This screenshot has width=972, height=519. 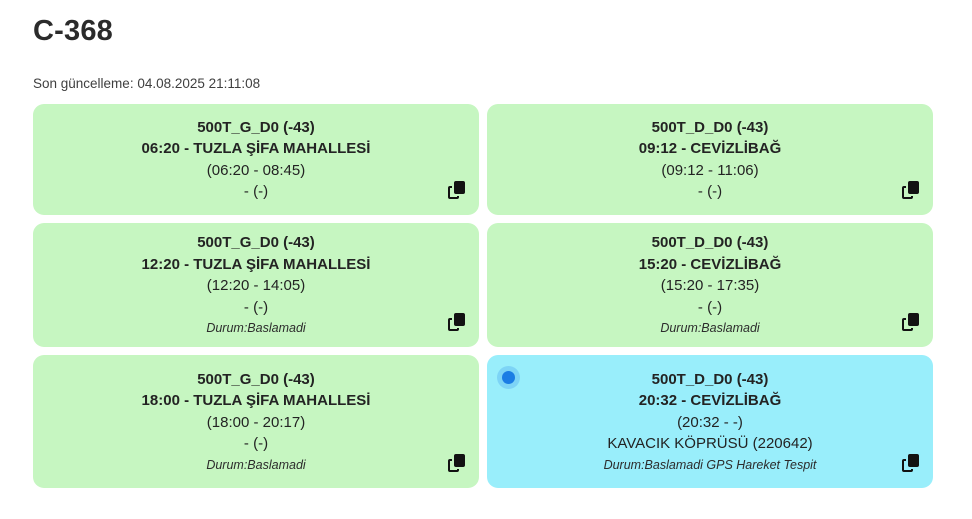 I want to click on trip-time-window: (20:32 - -), so click(x=710, y=422).